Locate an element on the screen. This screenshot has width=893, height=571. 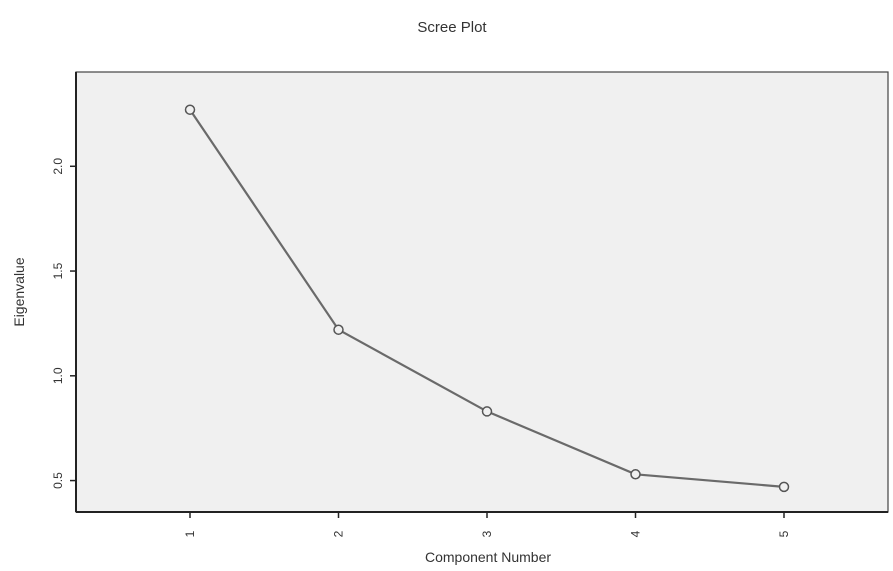
x-tick-label: 1 is located at coordinates (190, 533).